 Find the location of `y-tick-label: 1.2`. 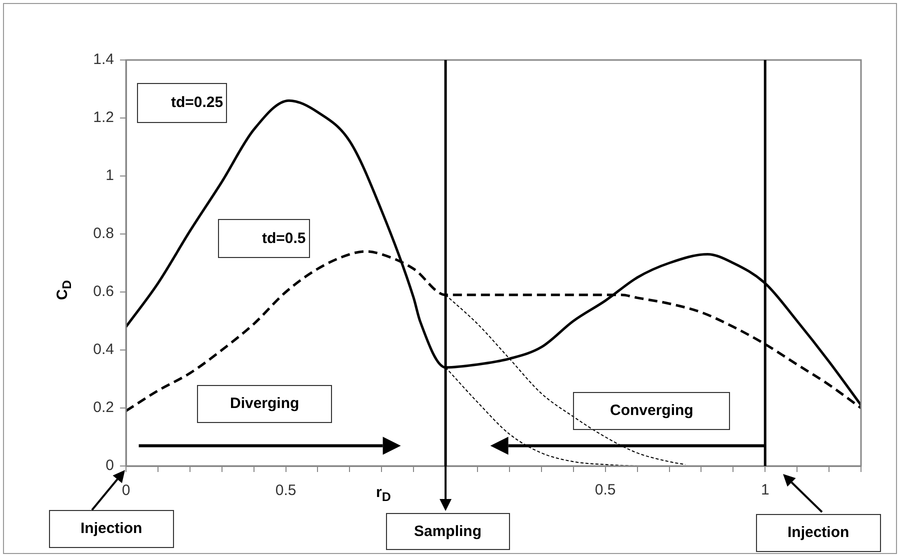

y-tick-label: 1.2 is located at coordinates (103, 117).